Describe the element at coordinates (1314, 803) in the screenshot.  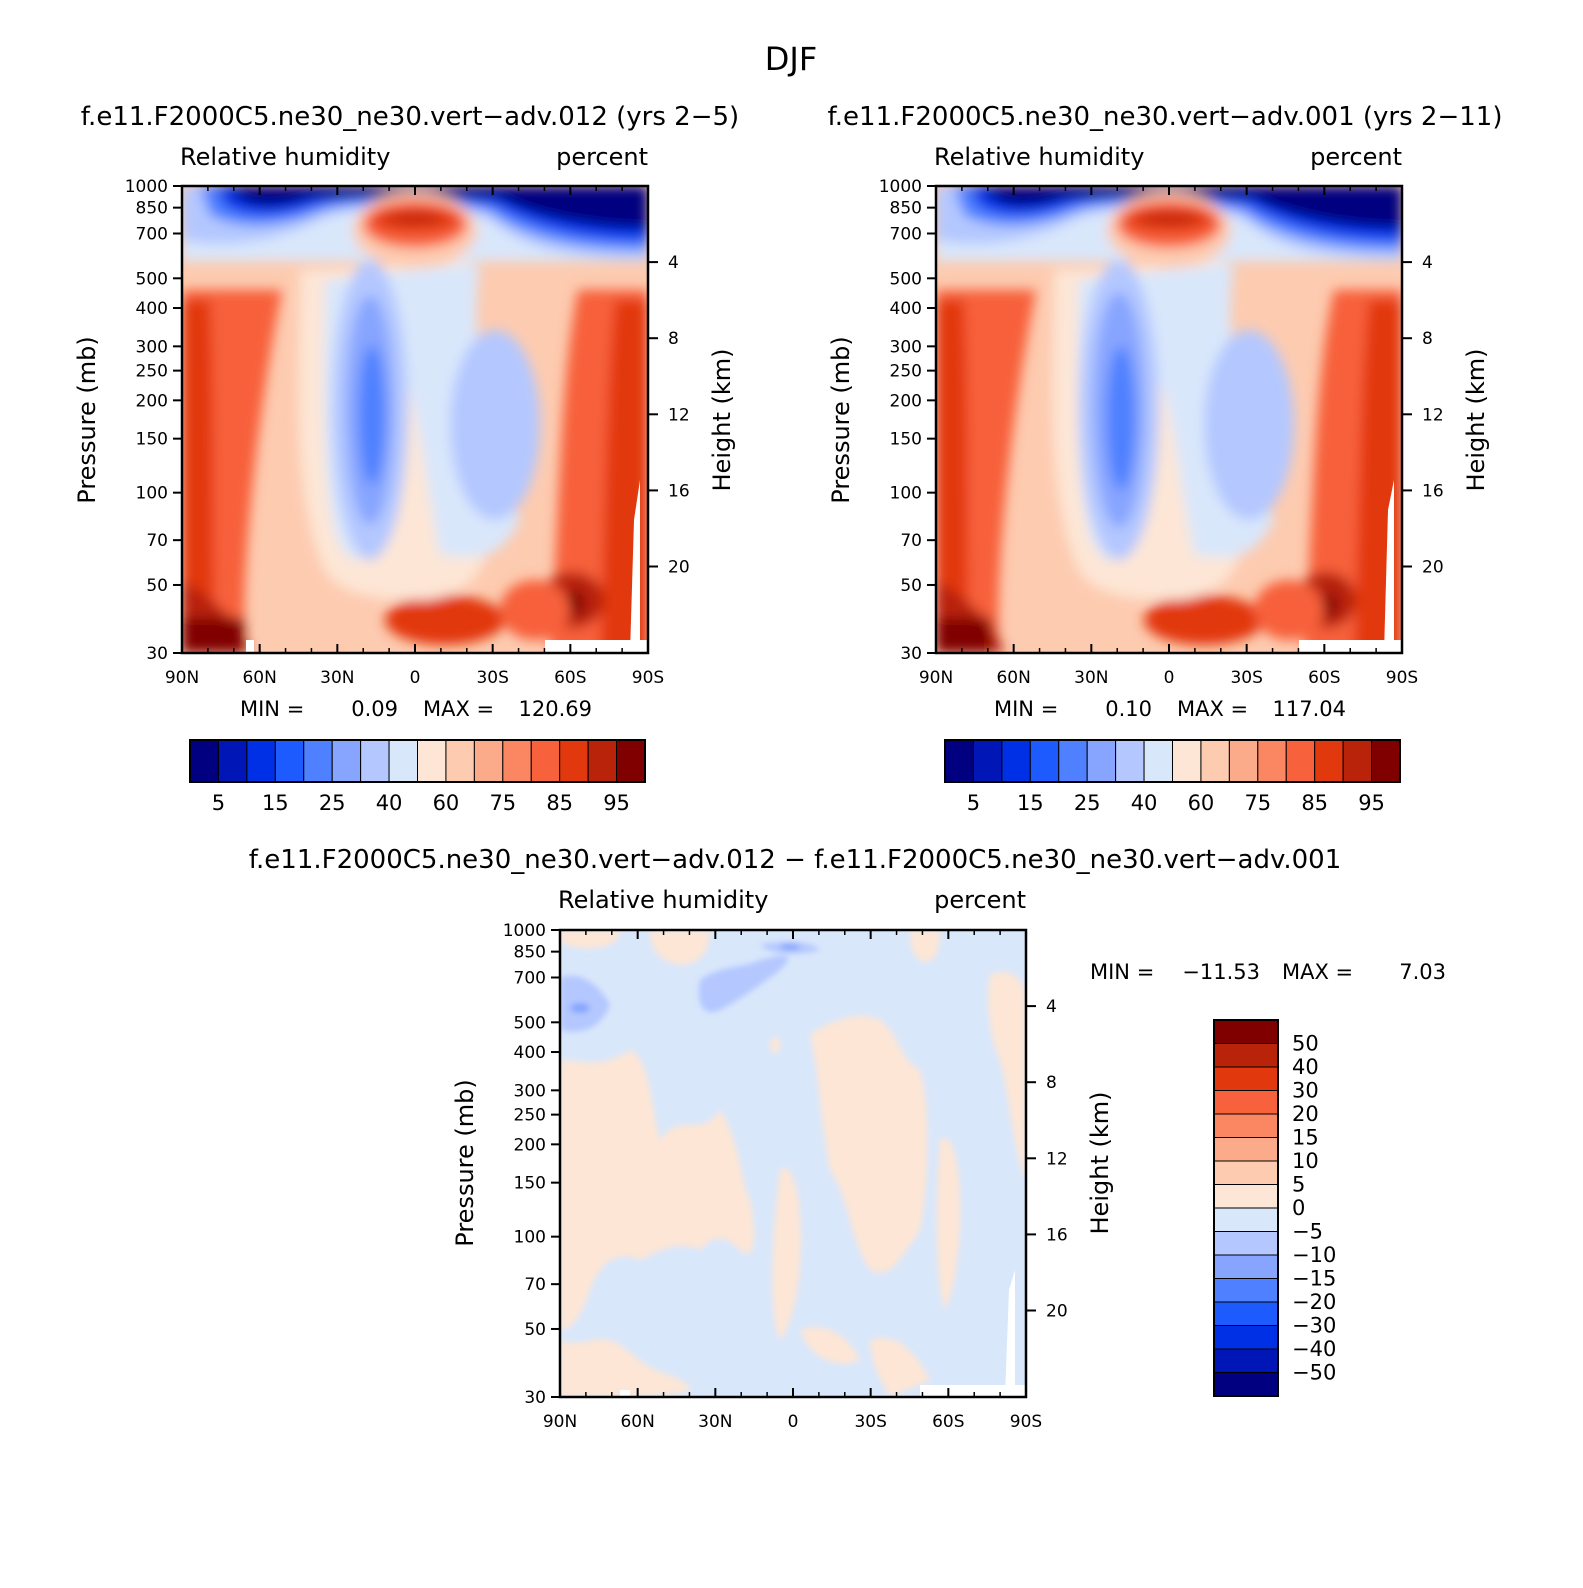
I see `colorbar-label: 85` at that location.